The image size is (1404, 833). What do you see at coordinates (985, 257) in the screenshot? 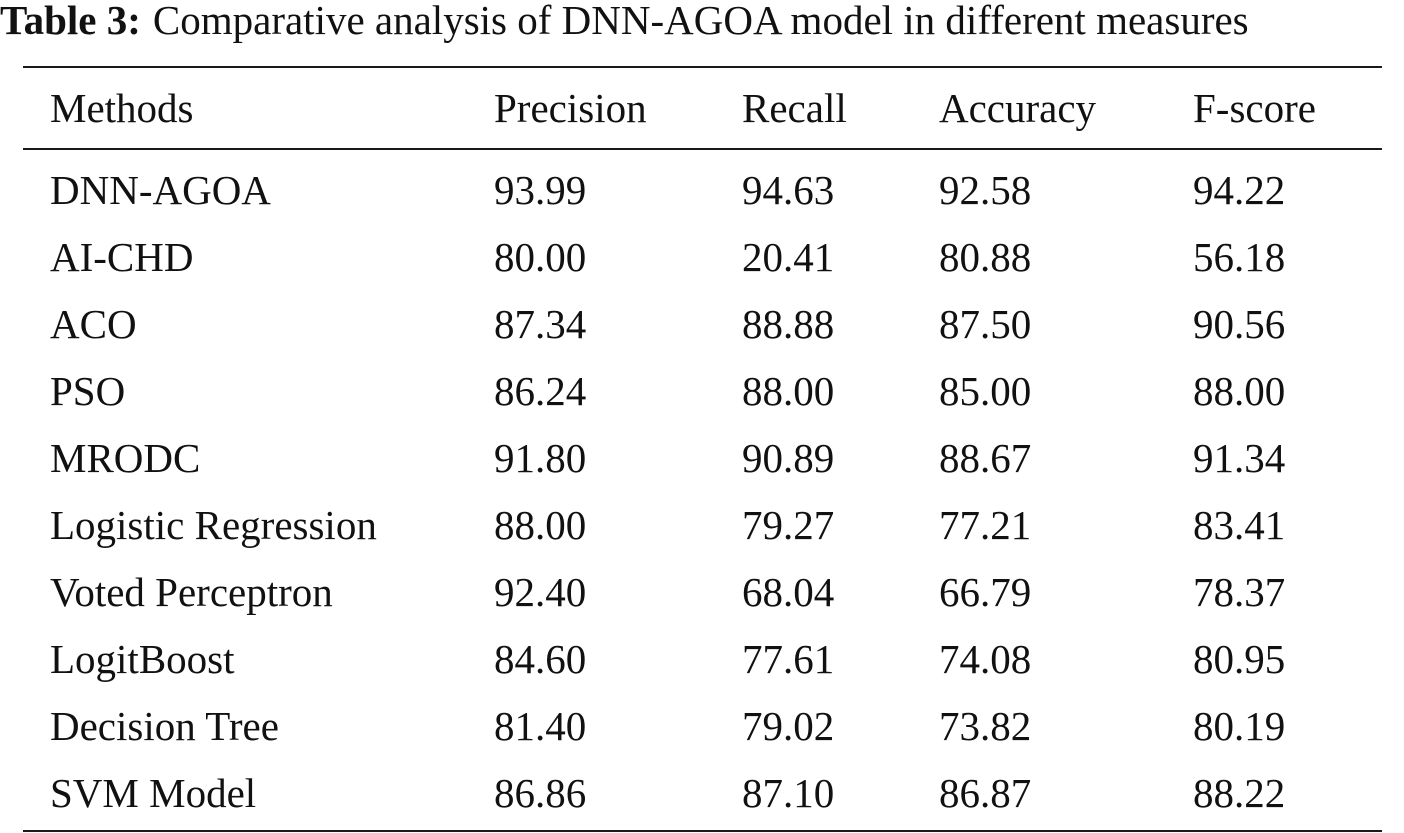
I see `cell-accuracy: 80.88` at bounding box center [985, 257].